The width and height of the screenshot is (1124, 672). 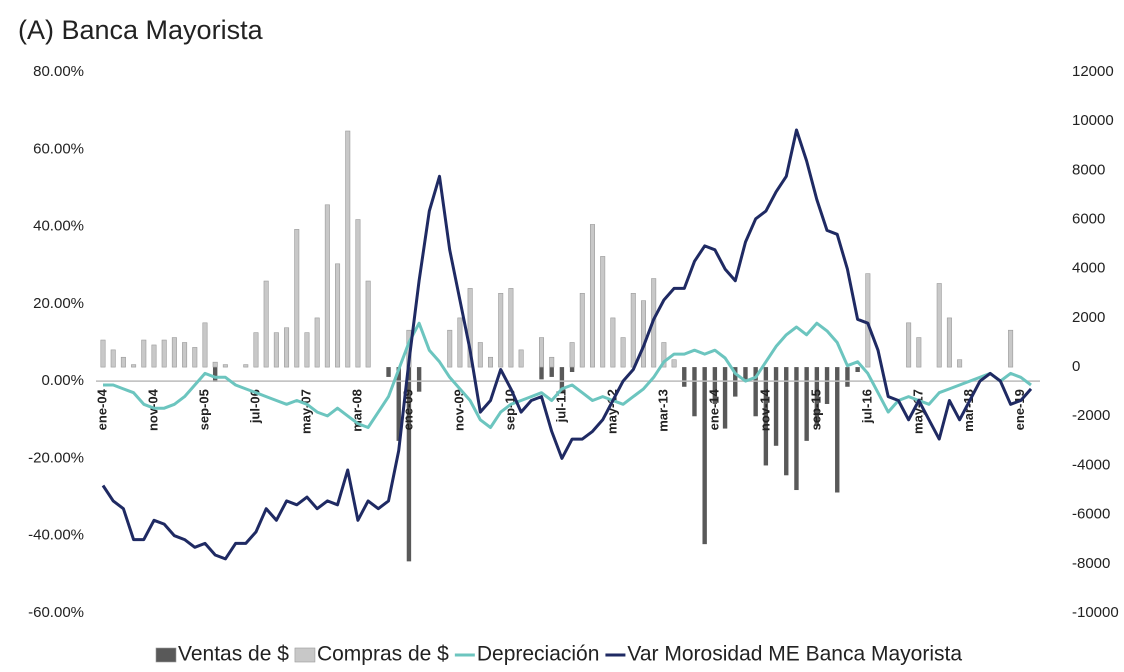 I want to click on y-tick-label: 40.00%, so click(x=58, y=226).